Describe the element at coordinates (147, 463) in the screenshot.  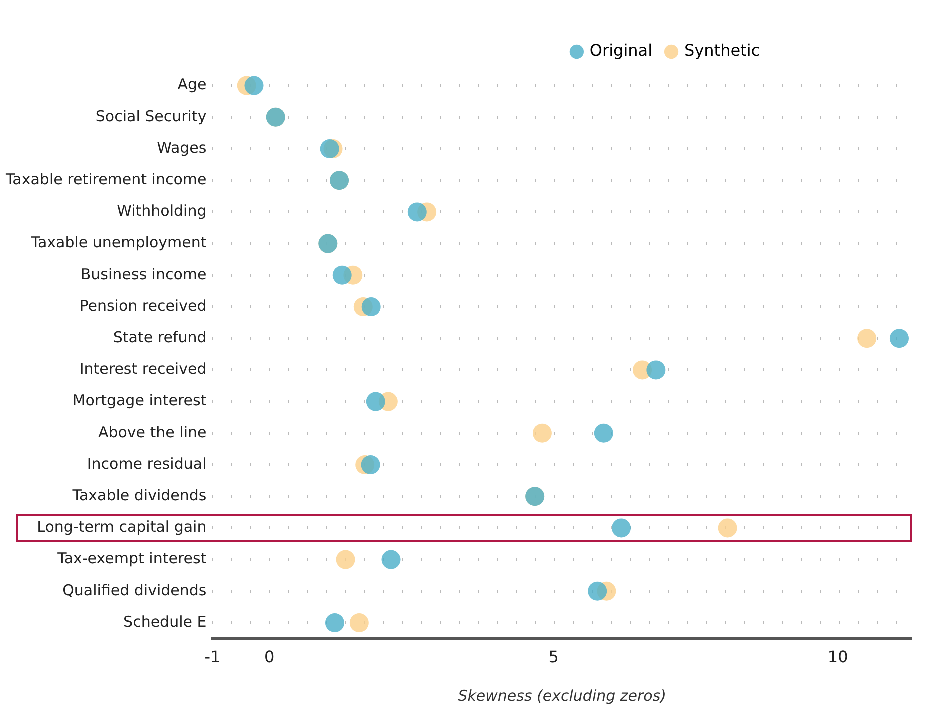
I see `y-tick-label: Income residual` at that location.